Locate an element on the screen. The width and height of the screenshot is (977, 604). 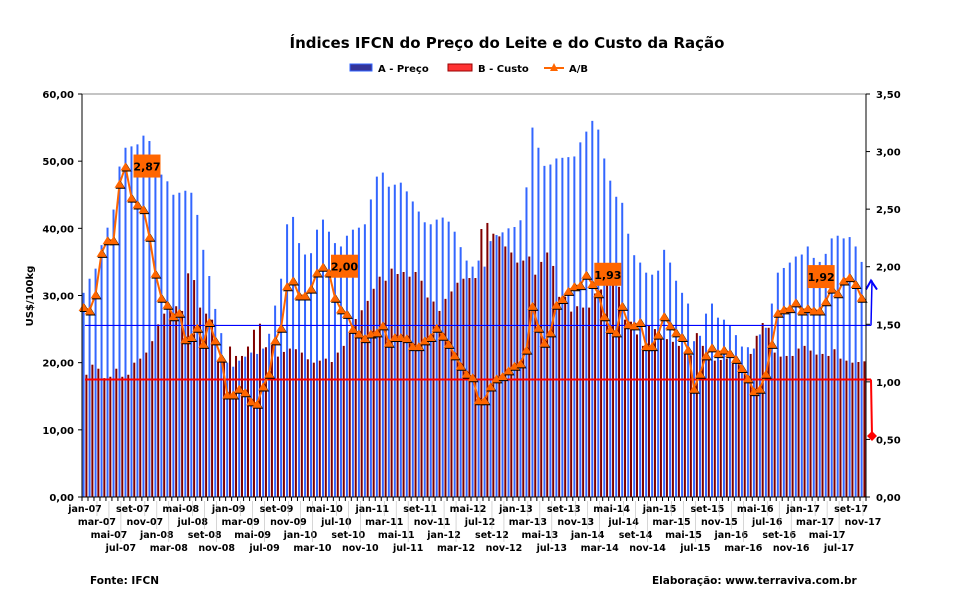
x-tick-label: mai-09 is located at coordinates (252, 535).